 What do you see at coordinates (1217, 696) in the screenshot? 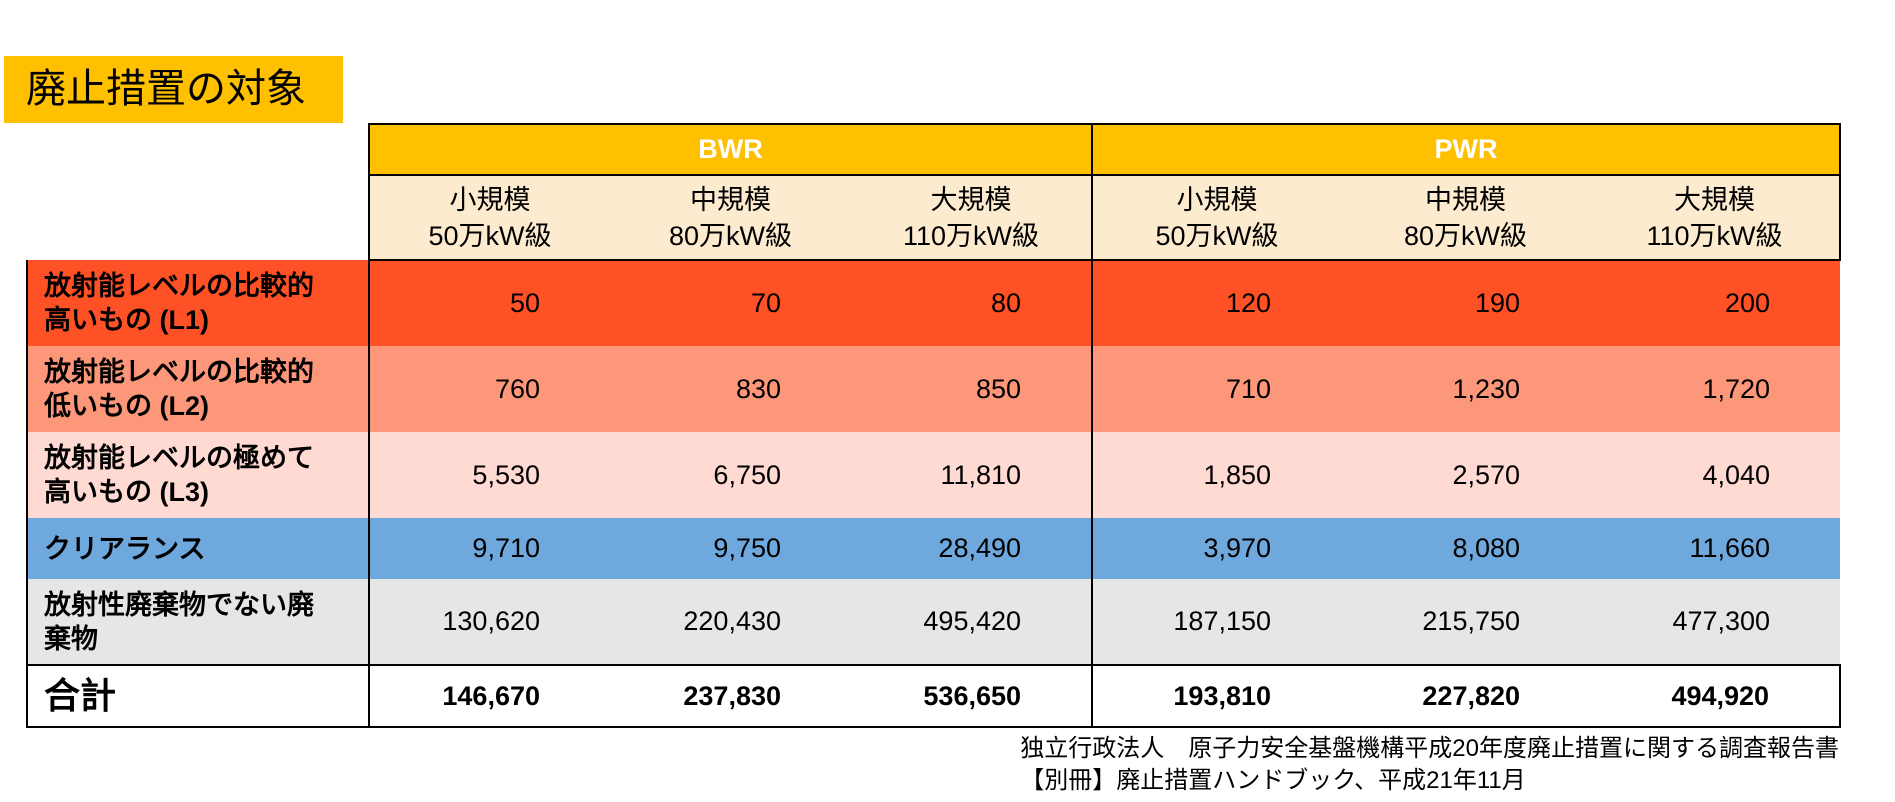
I see `total-cell: 193,810` at bounding box center [1217, 696].